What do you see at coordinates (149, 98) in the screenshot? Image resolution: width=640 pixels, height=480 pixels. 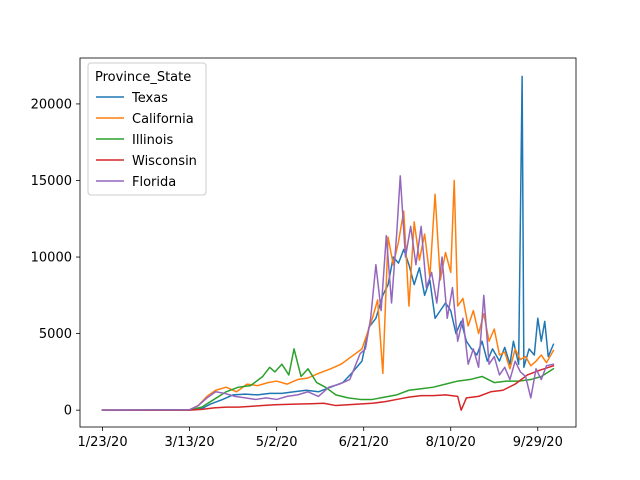 I see `legend-label-texas: Texas` at bounding box center [149, 98].